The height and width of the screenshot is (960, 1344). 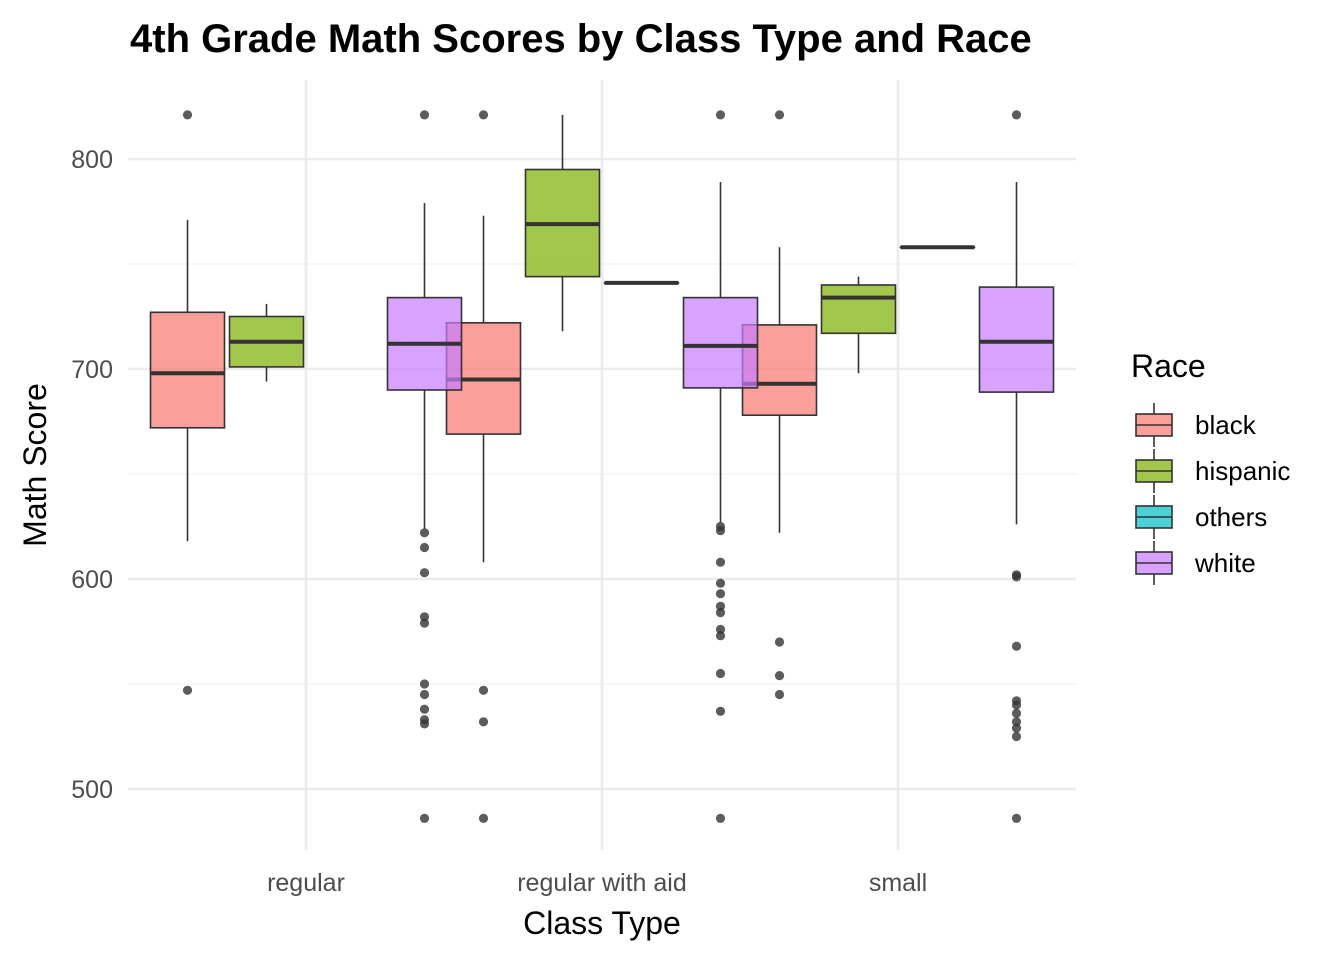 What do you see at coordinates (92, 370) in the screenshot?
I see `y-tick-label: 700` at bounding box center [92, 370].